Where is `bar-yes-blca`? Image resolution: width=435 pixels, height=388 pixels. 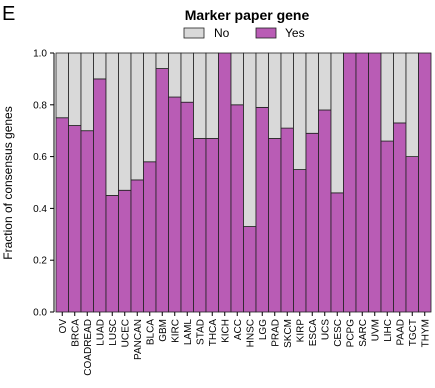 bar-yes-blca is located at coordinates (150, 237).